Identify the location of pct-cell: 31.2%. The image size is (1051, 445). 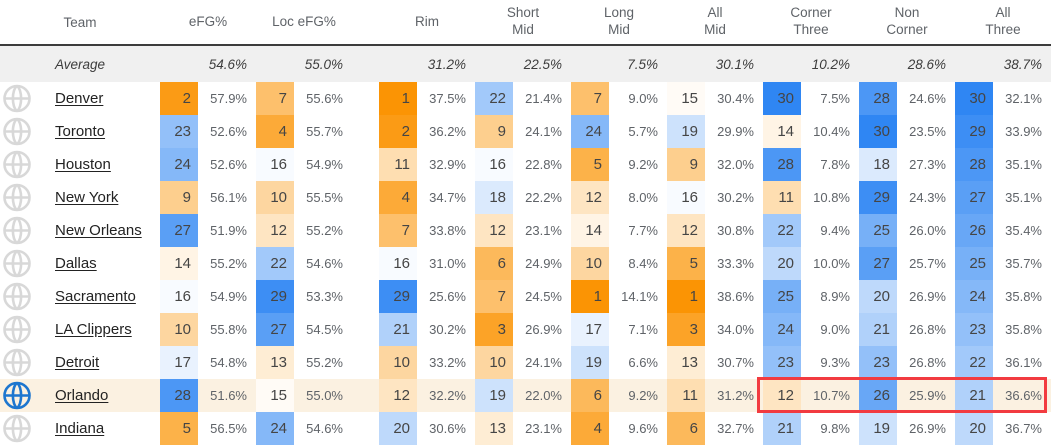
(735, 395).